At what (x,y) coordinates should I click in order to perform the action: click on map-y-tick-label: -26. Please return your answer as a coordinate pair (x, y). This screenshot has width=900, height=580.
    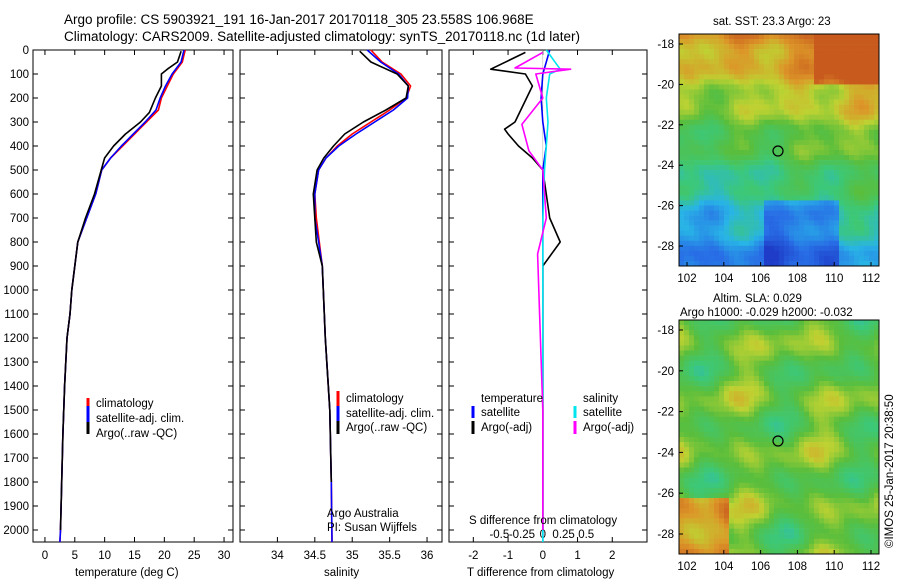
    Looking at the image, I should click on (665, 494).